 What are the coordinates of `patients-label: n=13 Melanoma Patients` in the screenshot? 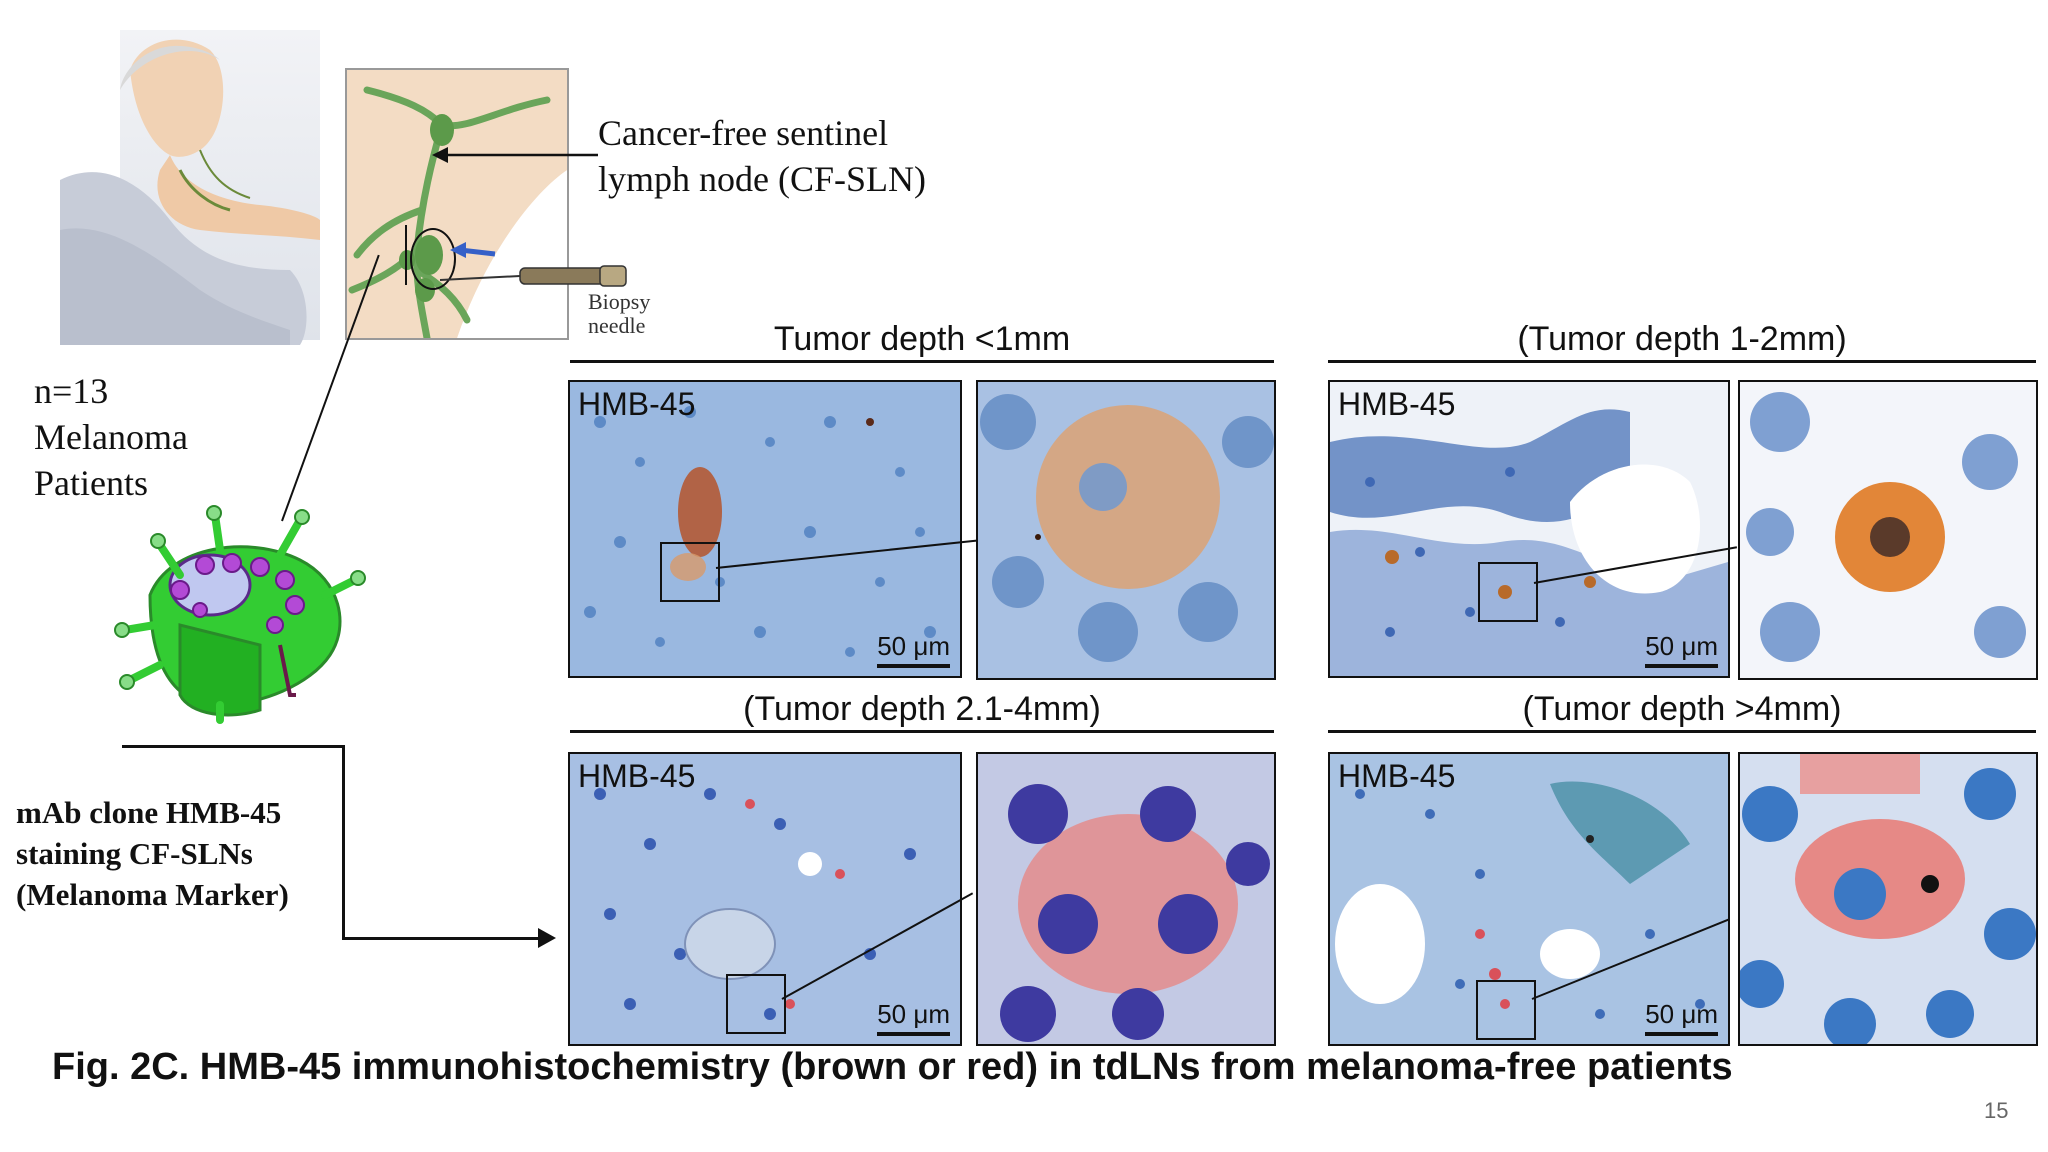 It's located at (111, 437).